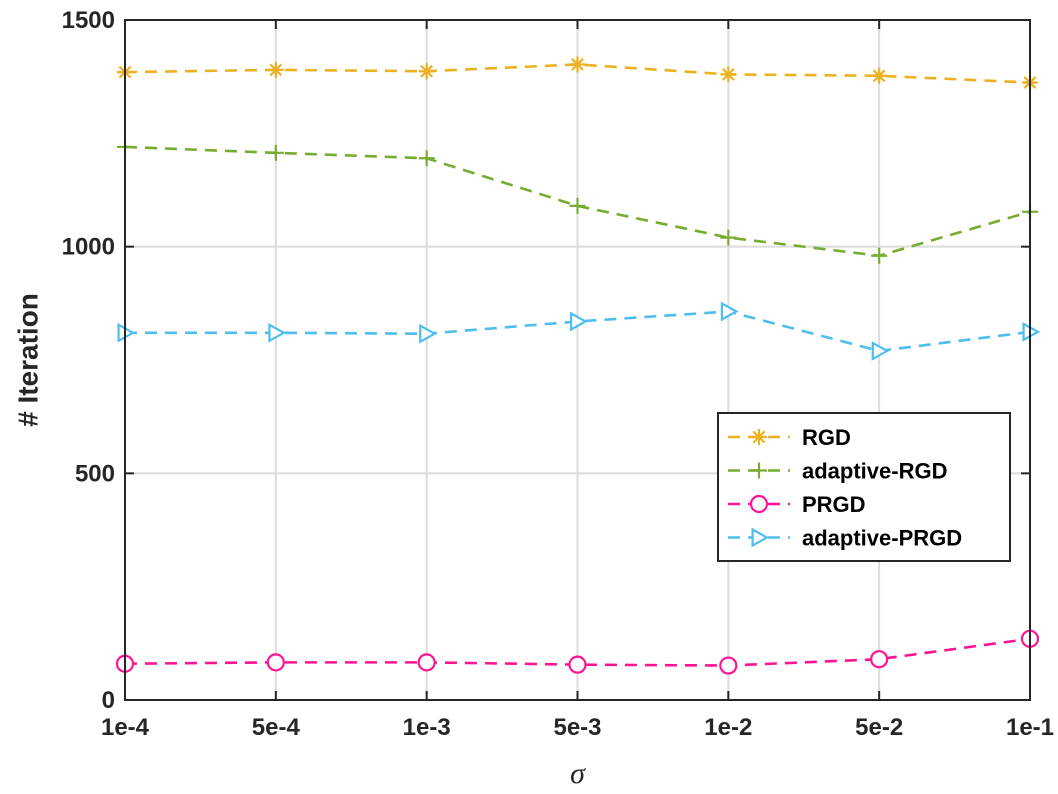 The width and height of the screenshot is (1058, 794). Describe the element at coordinates (577, 652) in the screenshot. I see `series-prgd` at that location.